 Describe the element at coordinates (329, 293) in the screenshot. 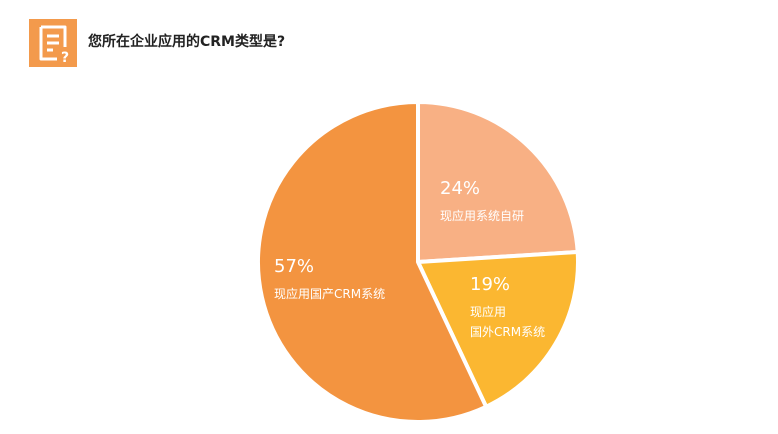

I see `slice-category-label: 现应用国产CRM系统` at that location.